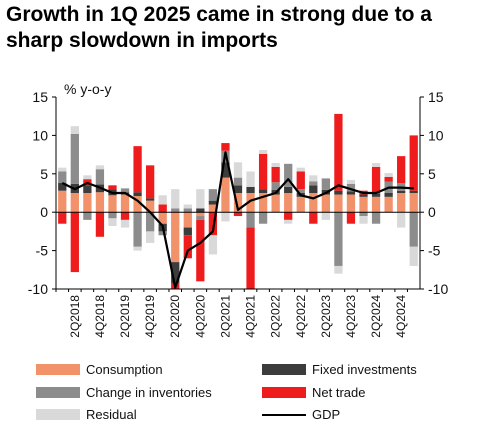  Describe the element at coordinates (325, 184) in the screenshot. I see `bar-change-in-inventories-2Q2023` at that location.